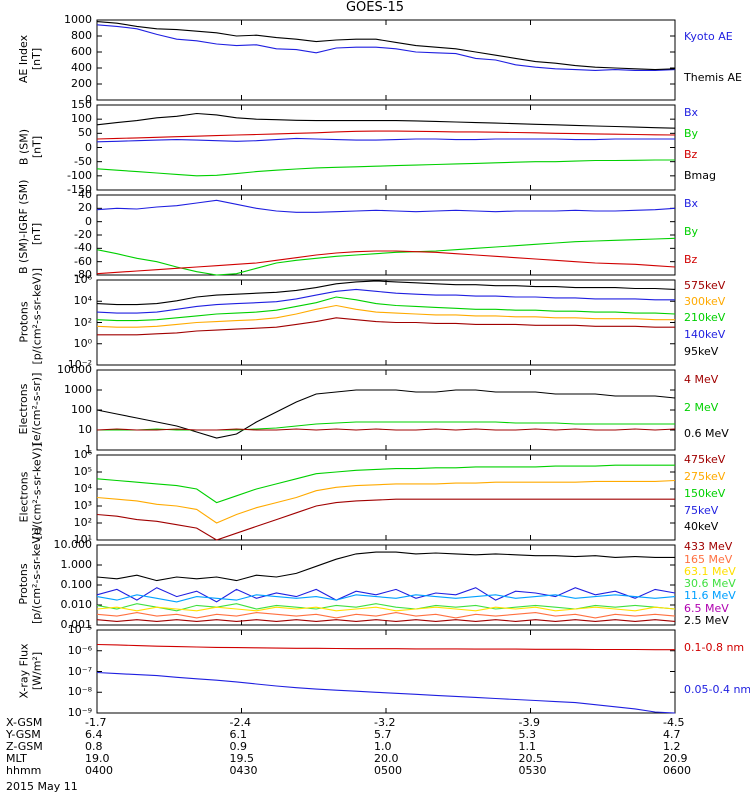 Image resolution: width=750 pixels, height=800 pixels. Describe the element at coordinates (83, 234) in the screenshot. I see `y-tick-label: -20` at that location.